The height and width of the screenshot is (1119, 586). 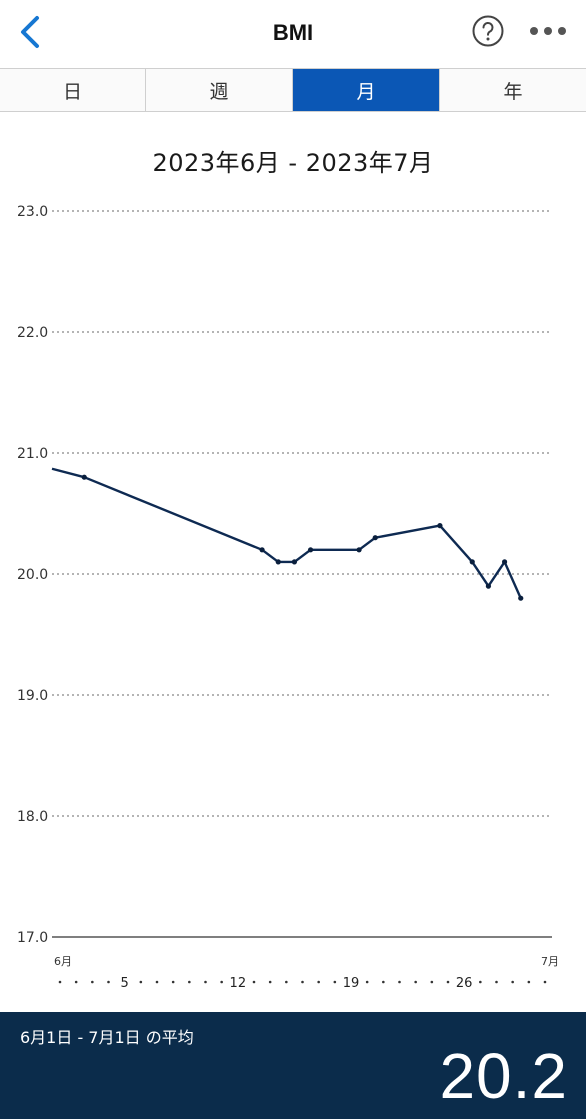 What do you see at coordinates (63, 961) in the screenshot?
I see `x-month-label: 6月` at bounding box center [63, 961].